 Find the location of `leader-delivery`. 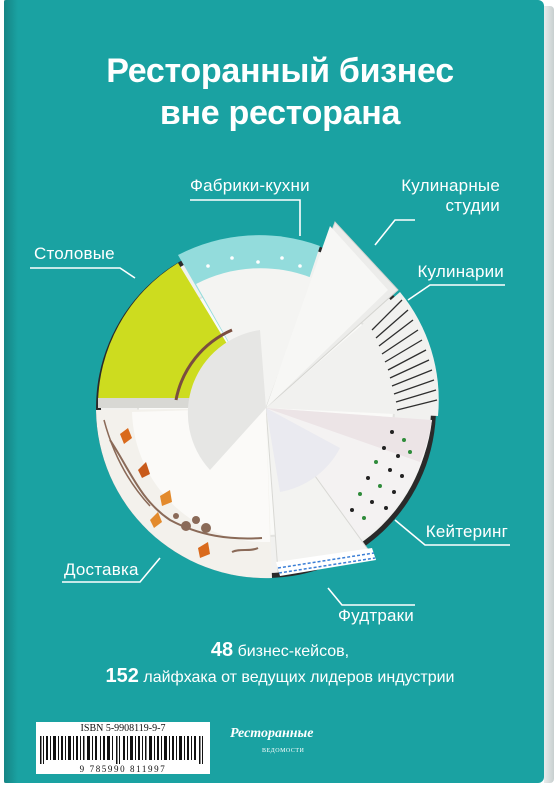

leader-delivery is located at coordinates (111, 570).